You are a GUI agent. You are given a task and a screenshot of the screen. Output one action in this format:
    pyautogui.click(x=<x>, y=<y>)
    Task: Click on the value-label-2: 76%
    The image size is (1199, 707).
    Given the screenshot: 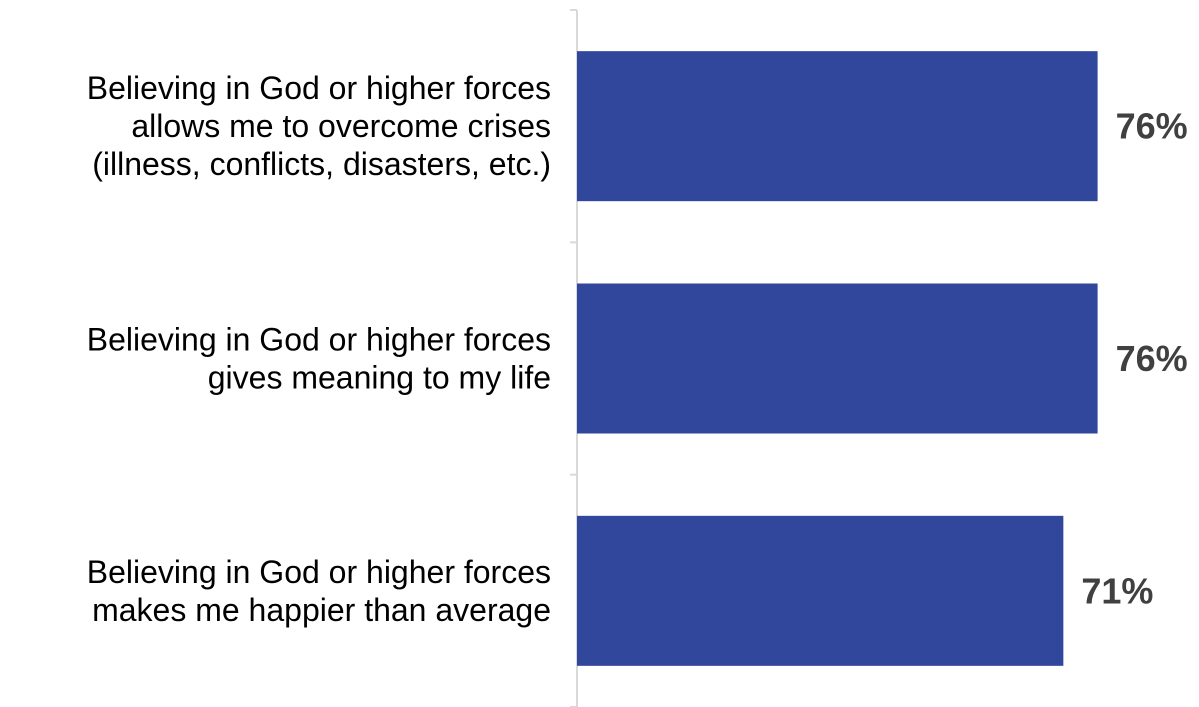 What is the action you would take?
    pyautogui.click(x=1152, y=358)
    